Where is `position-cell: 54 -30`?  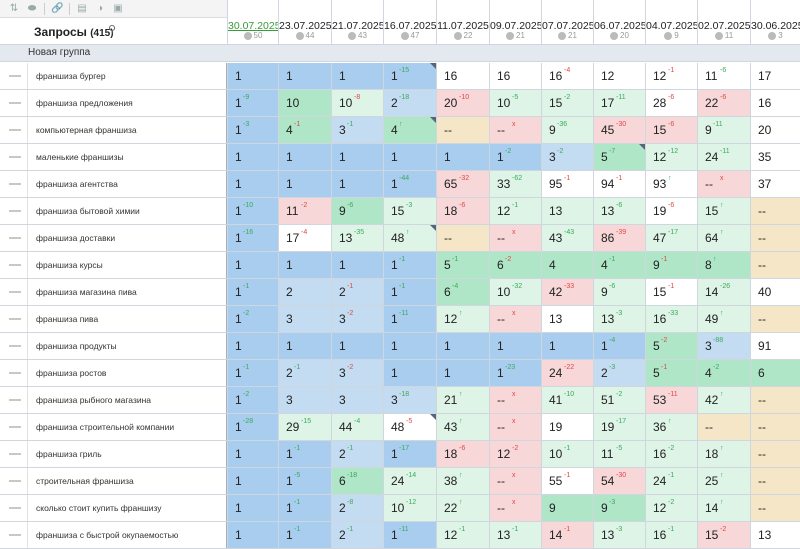
position-cell: 54 -30 is located at coordinates (619, 481).